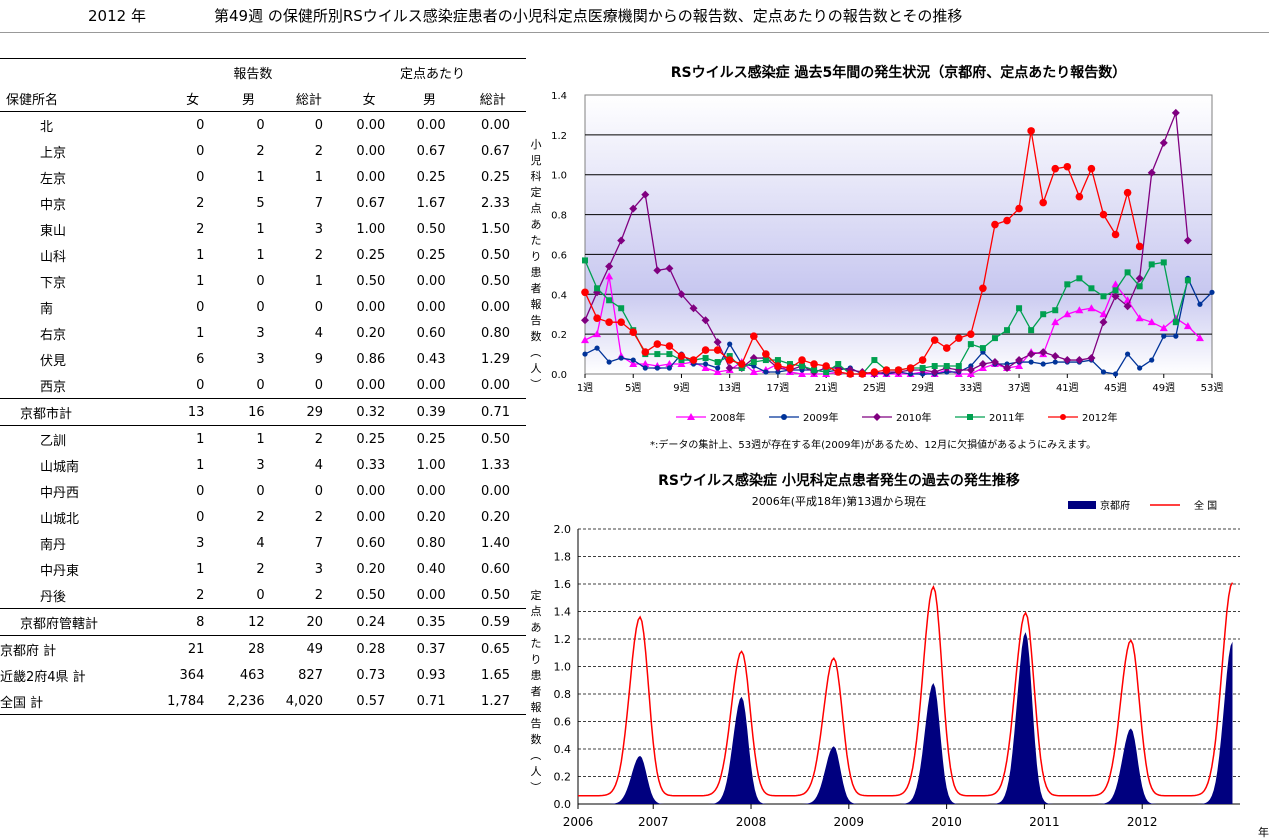 The image size is (1269, 840). Describe the element at coordinates (559, 335) in the screenshot. I see `y-tick-label: 0.2` at that location.